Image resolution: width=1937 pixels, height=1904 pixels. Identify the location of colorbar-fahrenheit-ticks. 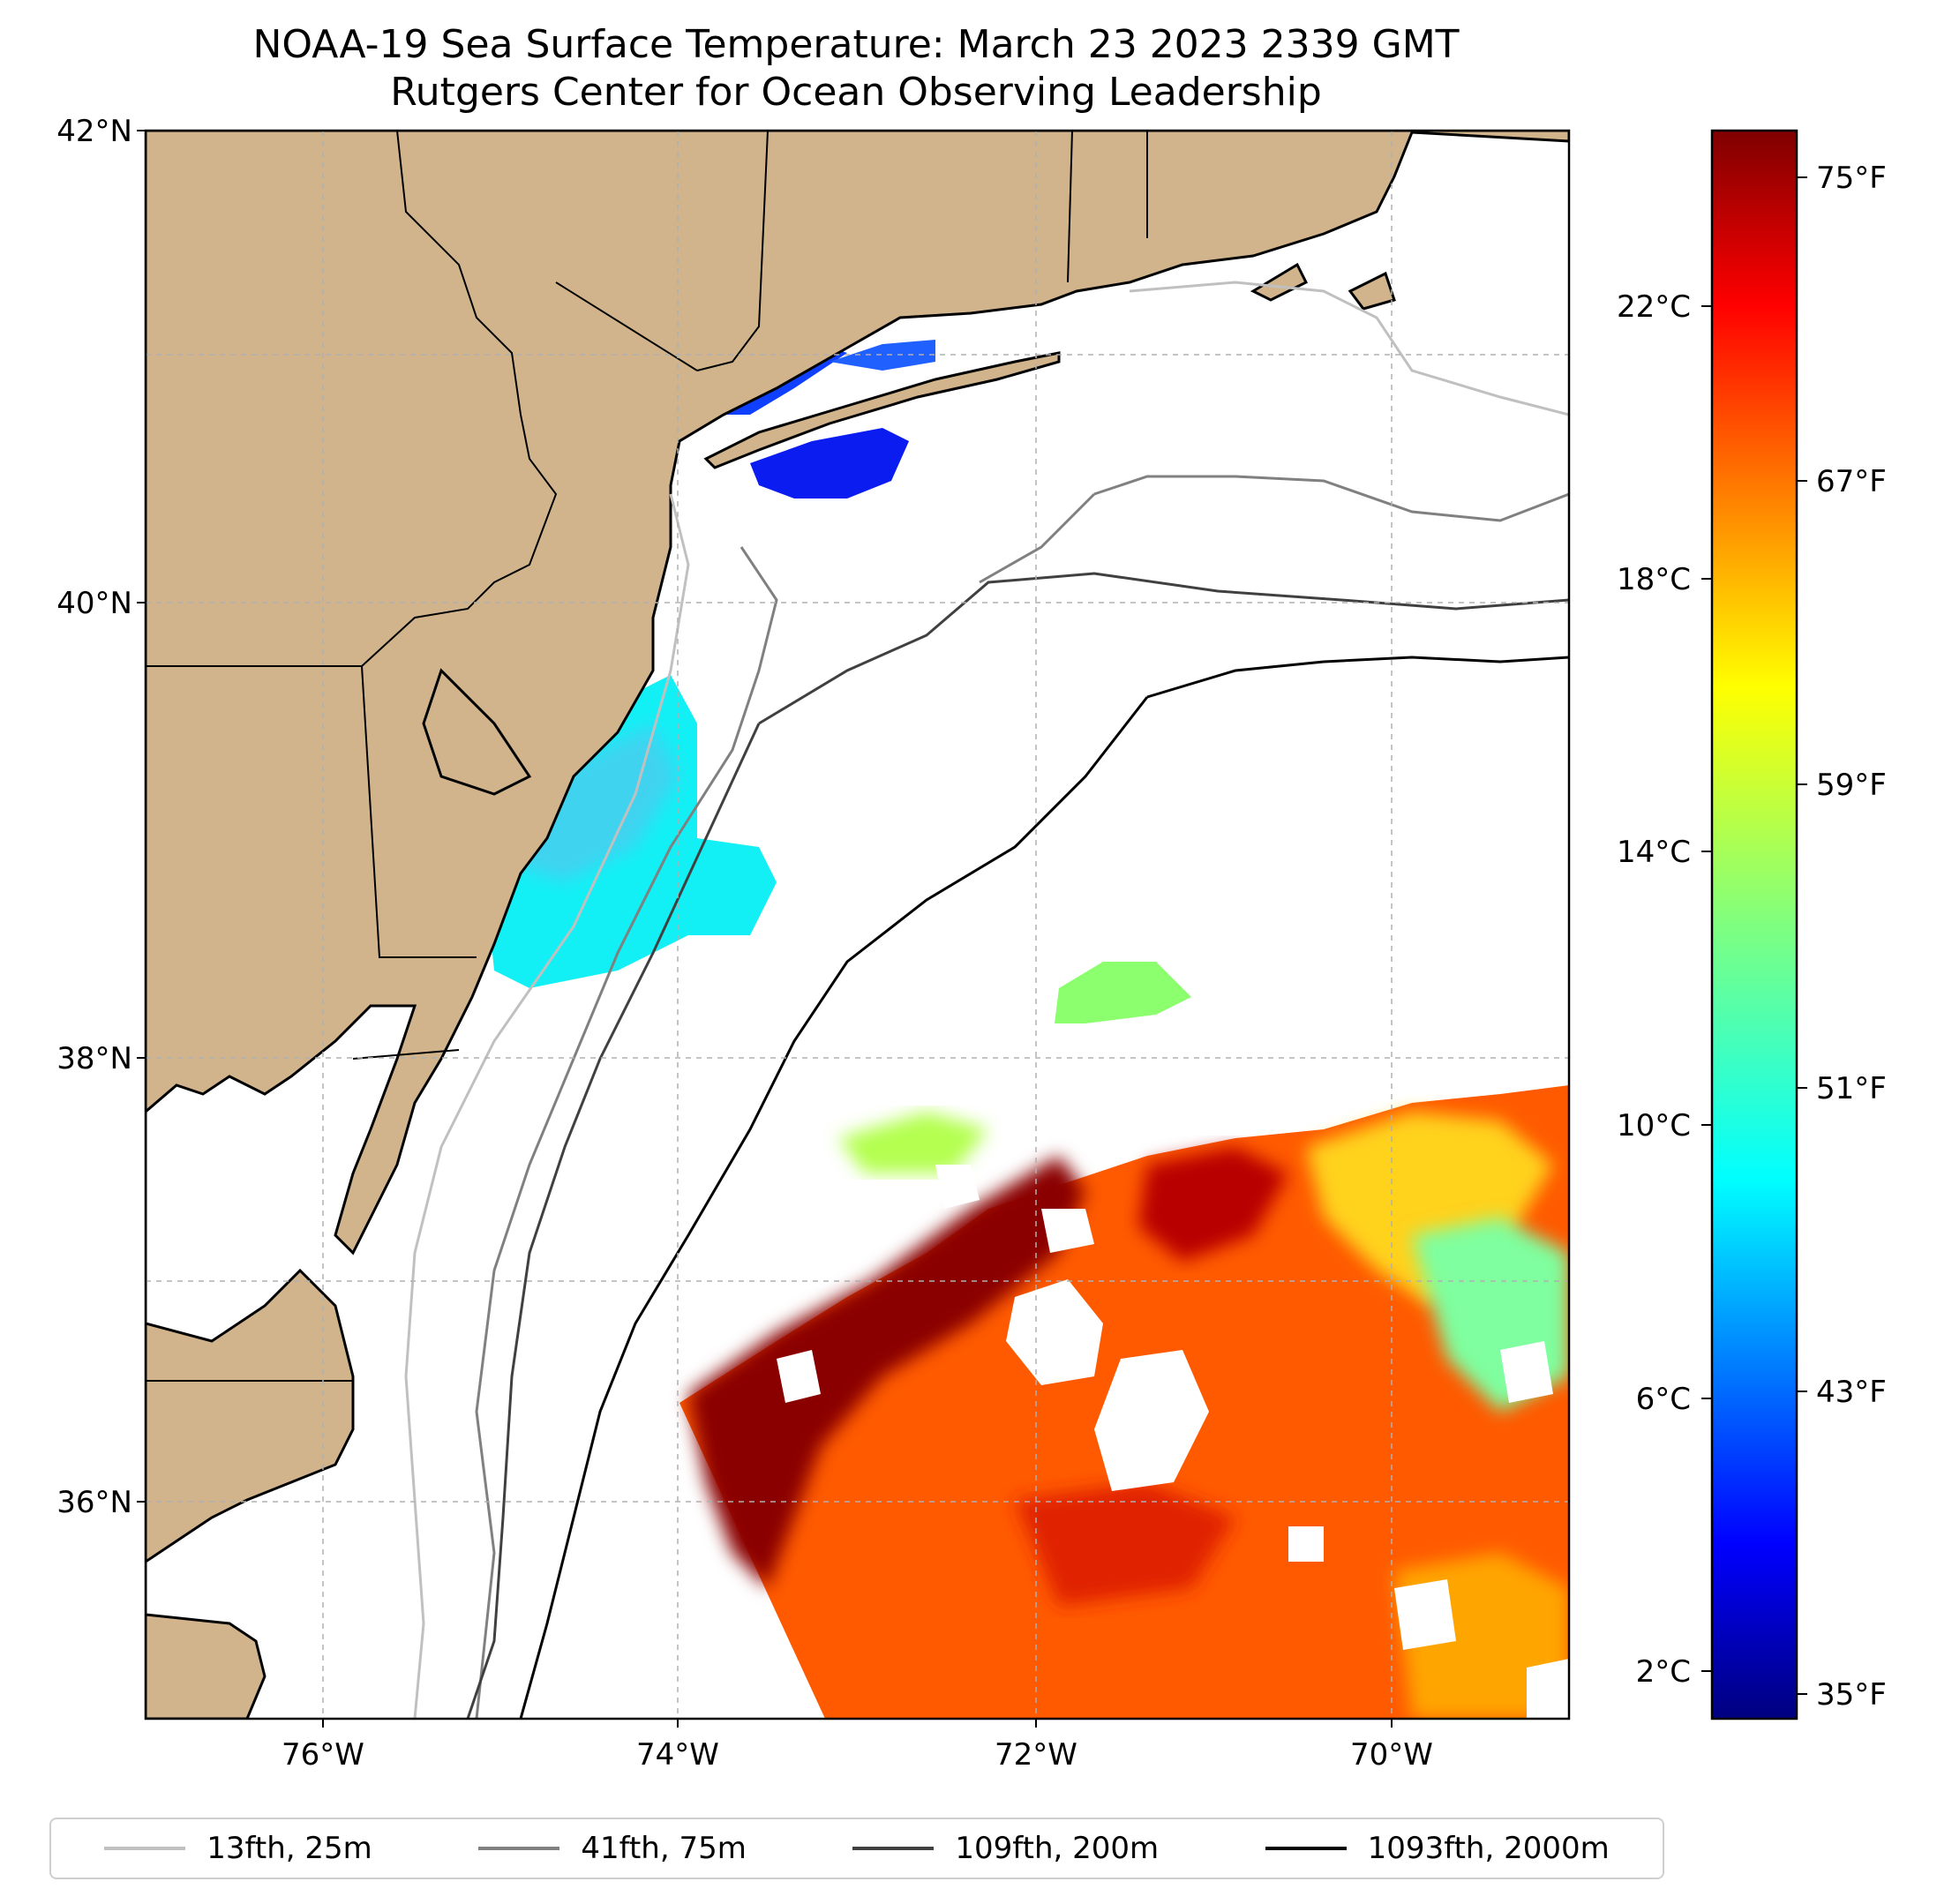
(1802, 935).